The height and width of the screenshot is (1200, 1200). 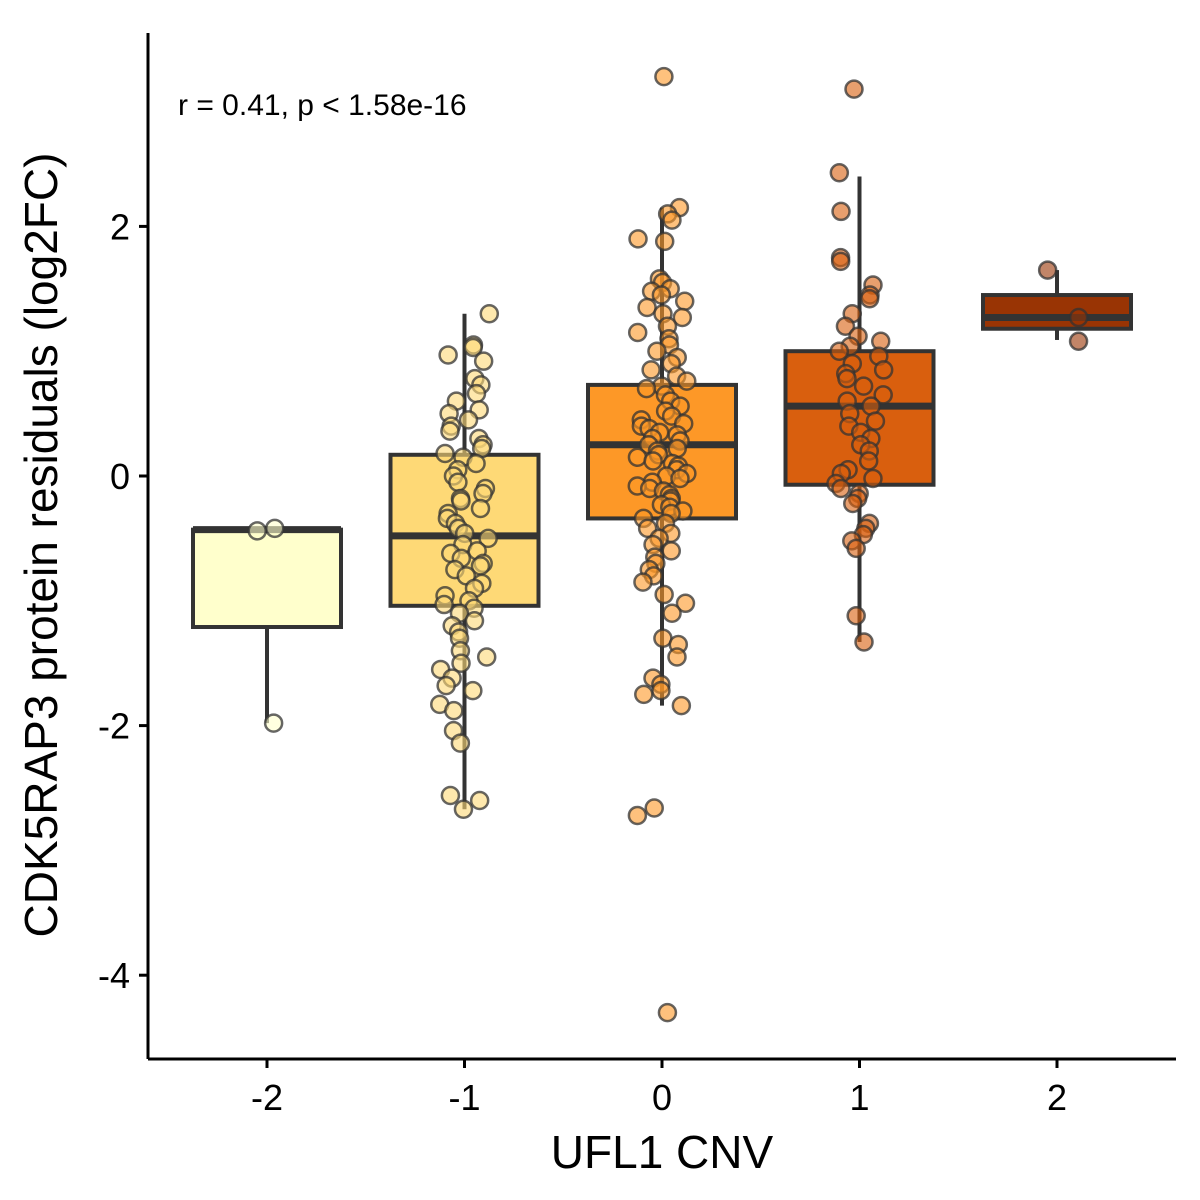 I want to click on y-ticks: -4 -2 0 2, so click(x=123, y=601).